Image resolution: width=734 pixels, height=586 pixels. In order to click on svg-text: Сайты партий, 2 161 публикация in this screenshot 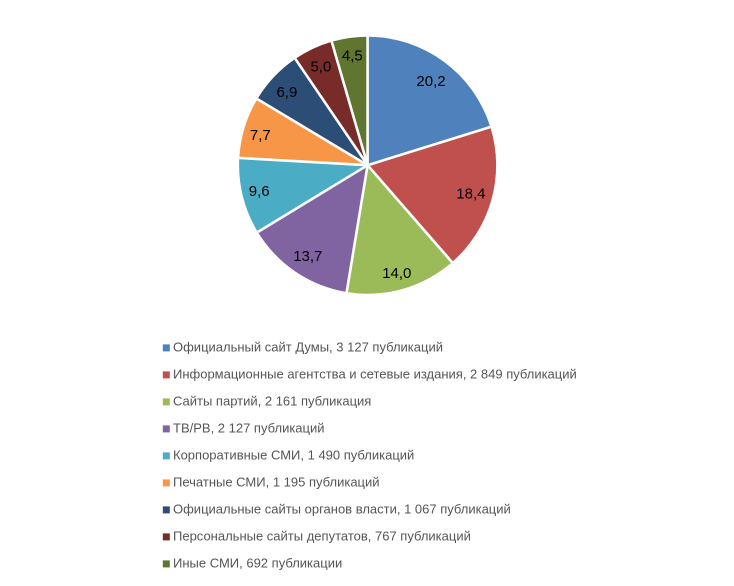, I will do `click(272, 400)`.